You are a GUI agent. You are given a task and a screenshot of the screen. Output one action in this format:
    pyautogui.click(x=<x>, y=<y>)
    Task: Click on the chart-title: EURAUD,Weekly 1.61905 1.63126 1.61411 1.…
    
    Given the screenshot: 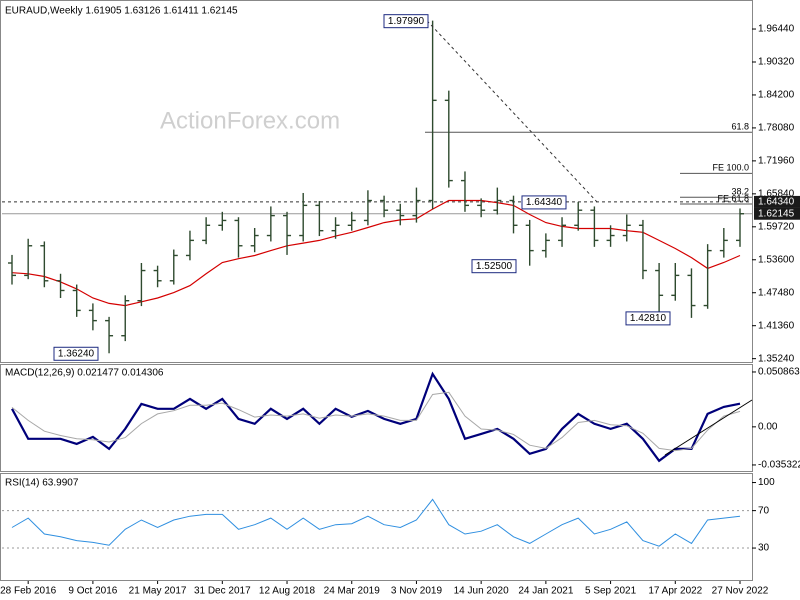 What is the action you would take?
    pyautogui.click(x=121, y=11)
    